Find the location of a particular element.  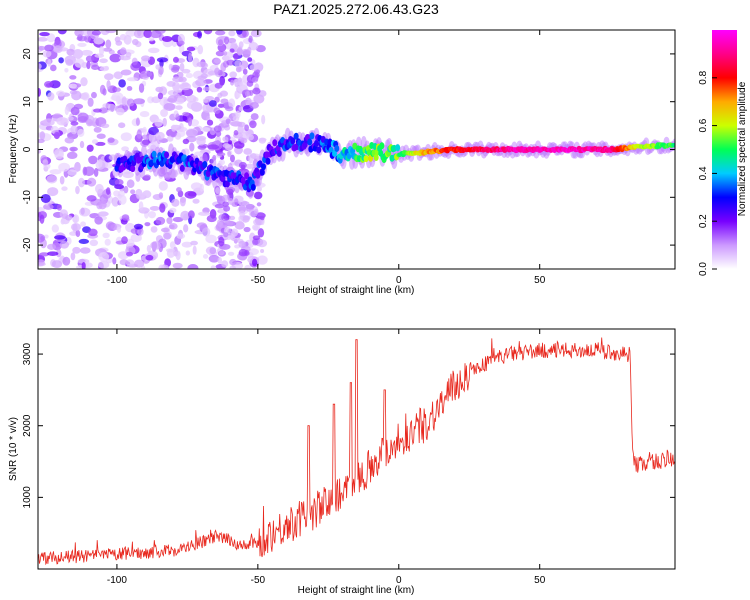

colorbar-tick-label: 0.4 is located at coordinates (703, 173).